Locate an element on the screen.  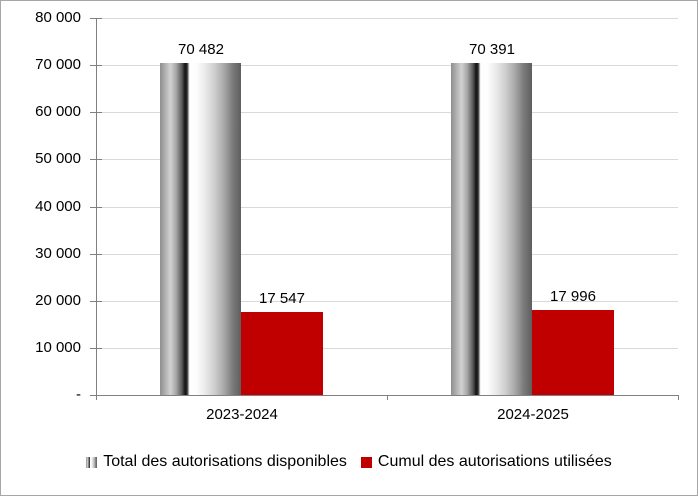
y-axis-label-40000: 40 000 is located at coordinates (58, 206).